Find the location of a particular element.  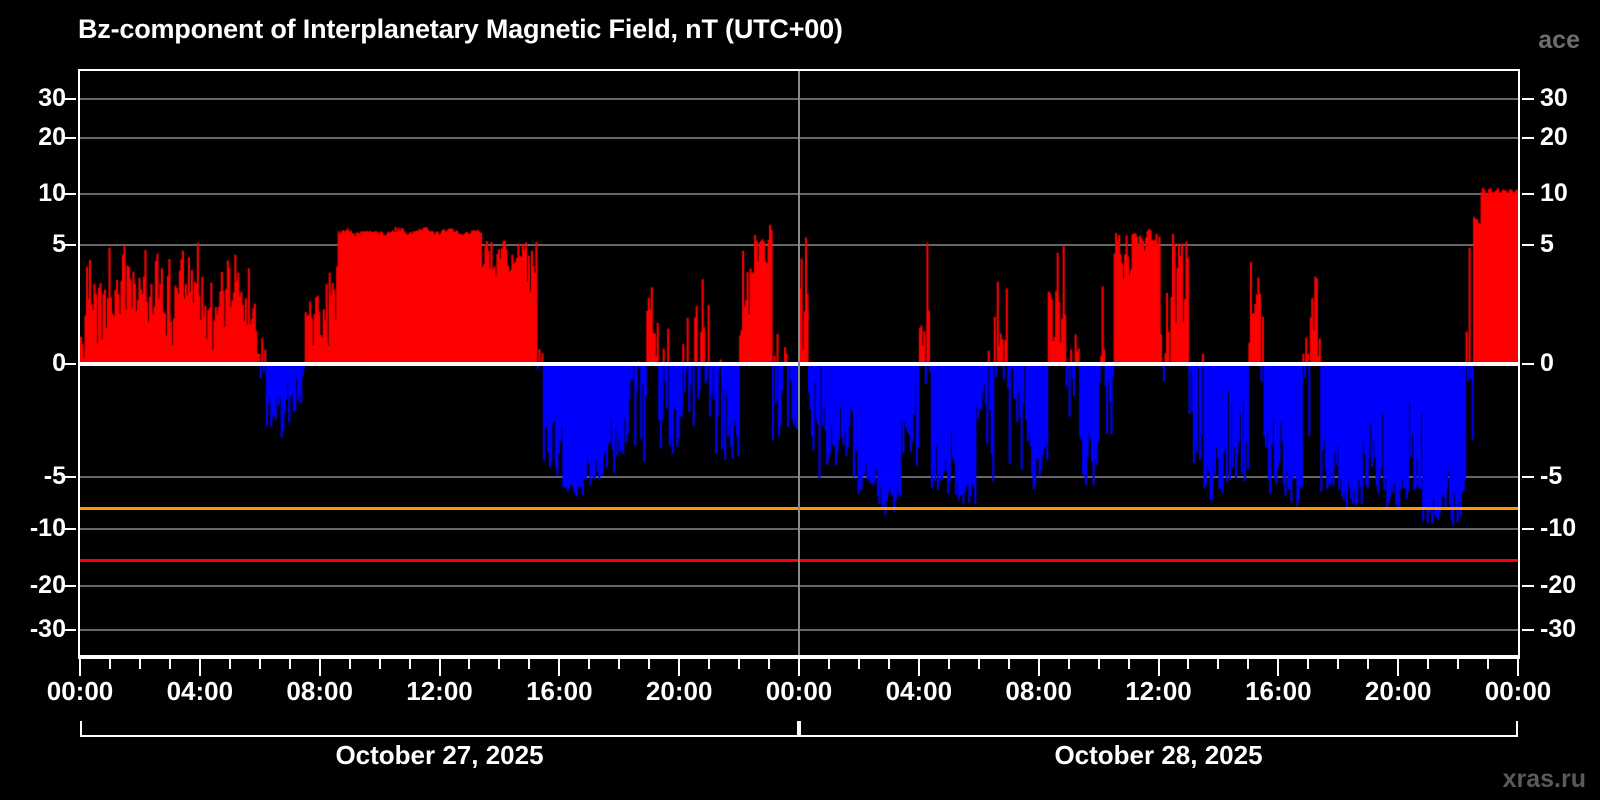

day-label-1: October 28, 2025 is located at coordinates (1158, 755).